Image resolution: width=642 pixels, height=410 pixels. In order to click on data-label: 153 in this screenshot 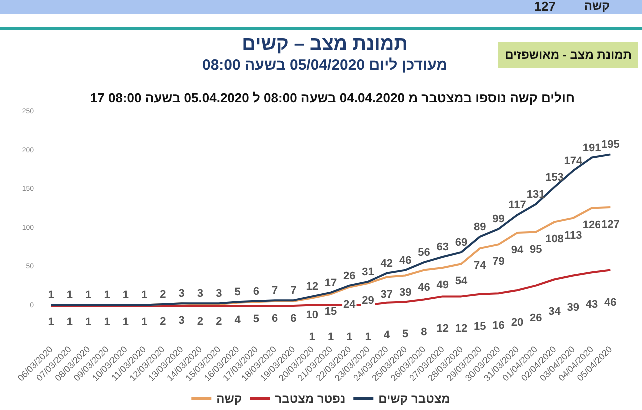, I will do `click(555, 178)`.